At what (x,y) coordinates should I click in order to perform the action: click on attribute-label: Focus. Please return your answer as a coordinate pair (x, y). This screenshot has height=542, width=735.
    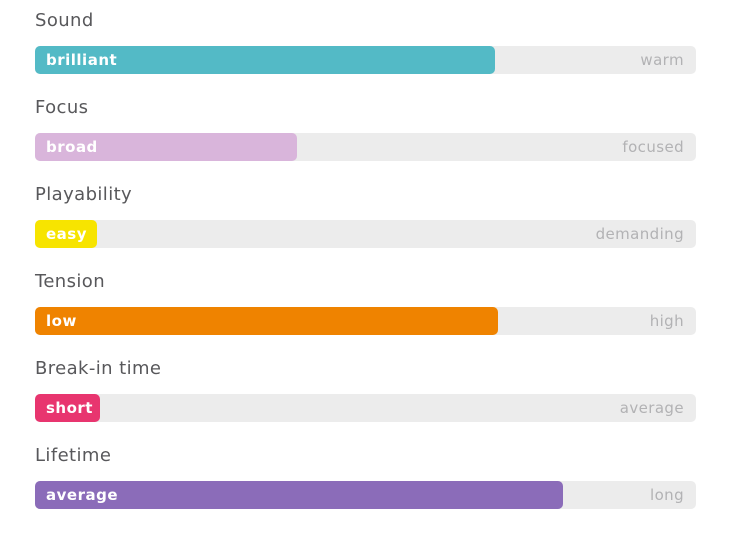
    Looking at the image, I should click on (62, 107).